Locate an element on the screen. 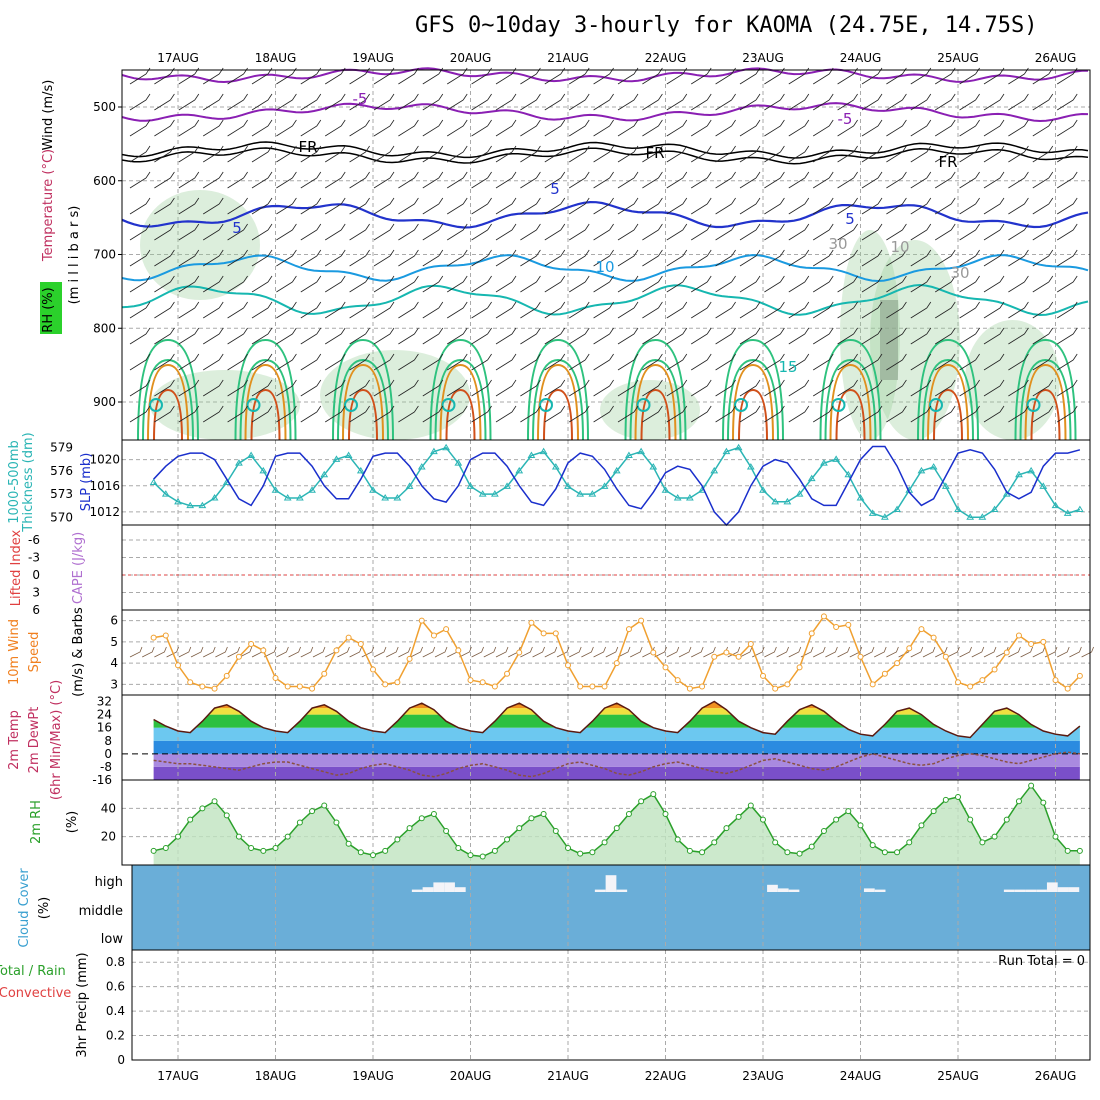 This screenshot has width=1100, height=1100. p1-ytick: 900 is located at coordinates (104, 402).